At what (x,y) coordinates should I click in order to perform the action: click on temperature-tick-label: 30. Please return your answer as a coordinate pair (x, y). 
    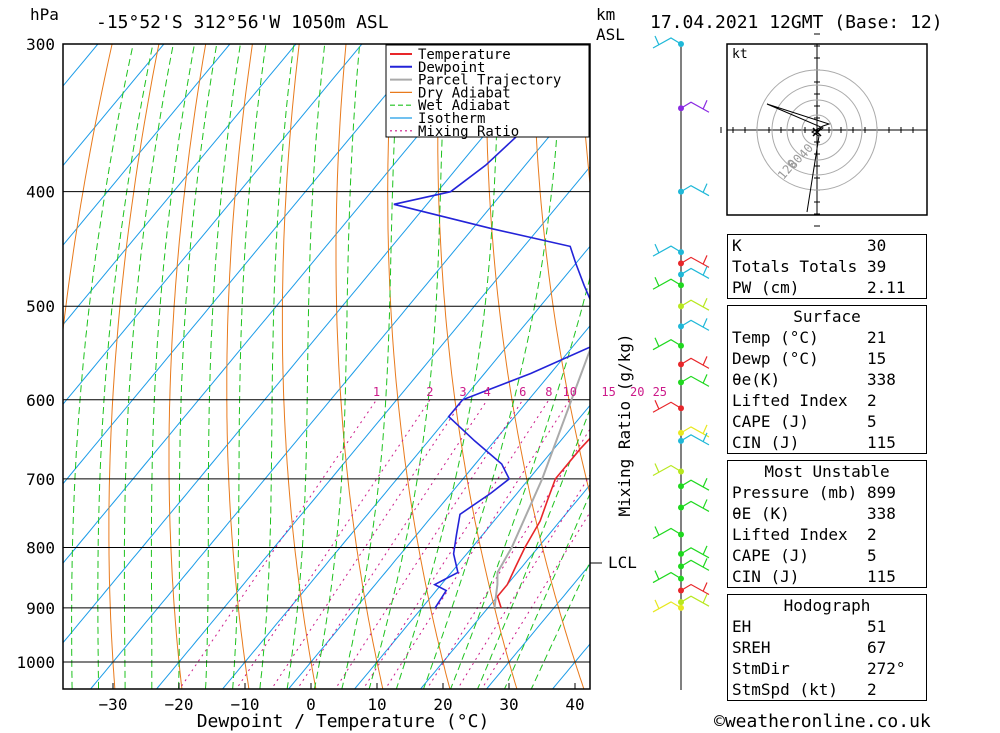
    Looking at the image, I should click on (508, 704).